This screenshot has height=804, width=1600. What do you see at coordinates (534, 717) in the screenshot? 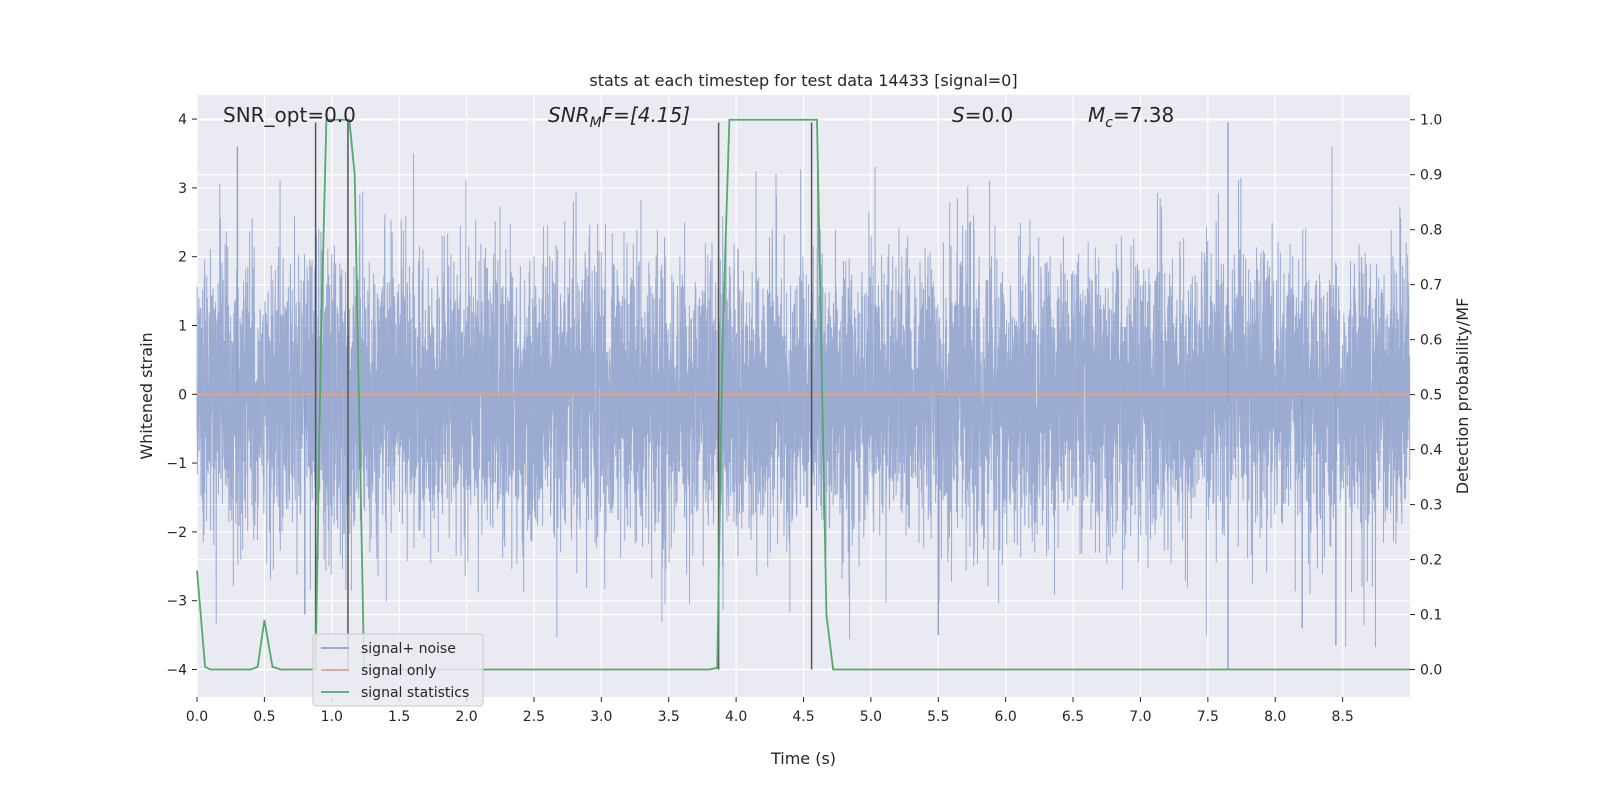
I see `x-tick-label: 2.5` at bounding box center [534, 717].